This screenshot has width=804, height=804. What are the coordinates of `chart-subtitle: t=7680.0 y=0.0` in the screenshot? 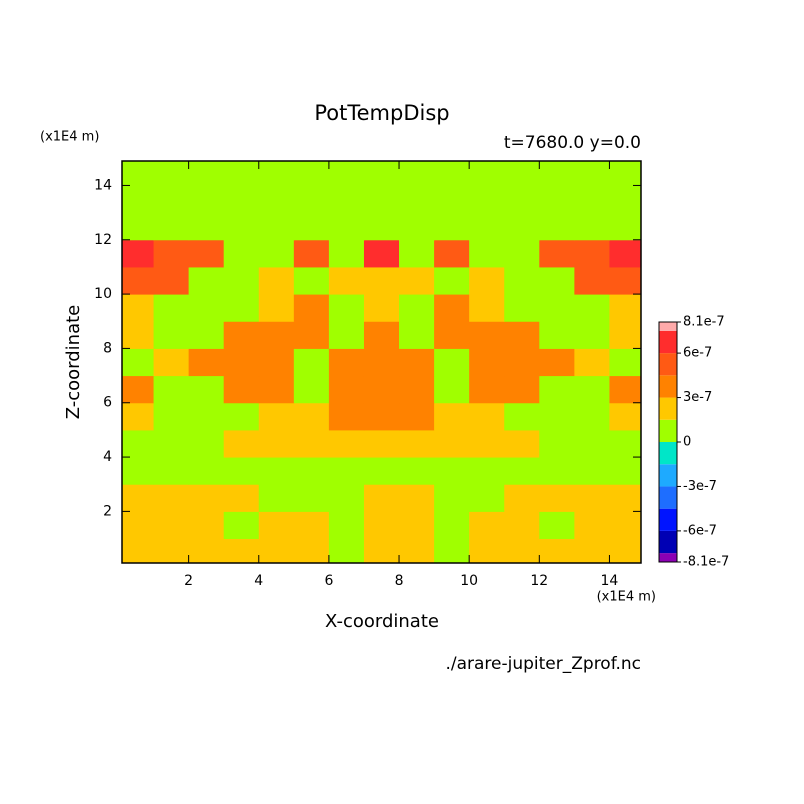 It's located at (572, 143).